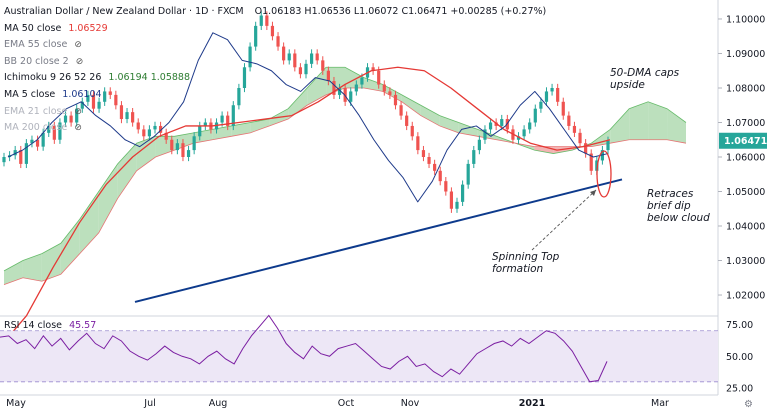 This screenshot has height=411, width=768. What do you see at coordinates (56, 28) in the screenshot?
I see `legend-ma50: MA 50 close 1.06529` at bounding box center [56, 28].